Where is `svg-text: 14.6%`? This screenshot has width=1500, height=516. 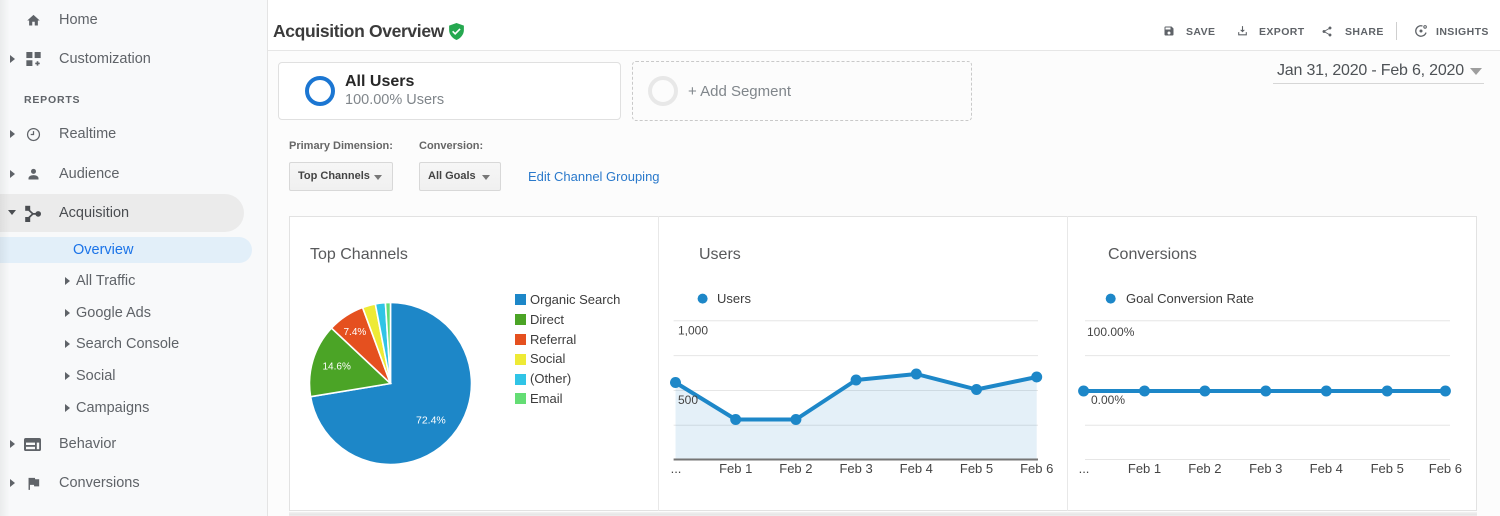 svg-text: 14.6% is located at coordinates (337, 367).